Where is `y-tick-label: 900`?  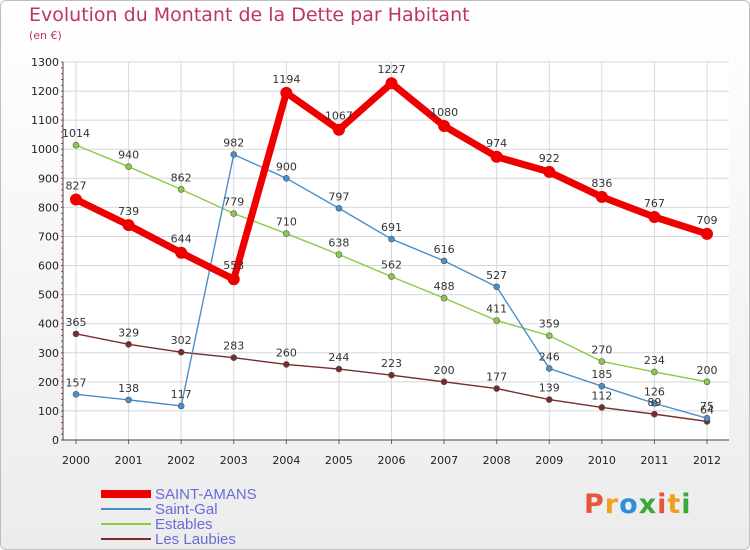
y-tick-label: 900 is located at coordinates (48, 178).